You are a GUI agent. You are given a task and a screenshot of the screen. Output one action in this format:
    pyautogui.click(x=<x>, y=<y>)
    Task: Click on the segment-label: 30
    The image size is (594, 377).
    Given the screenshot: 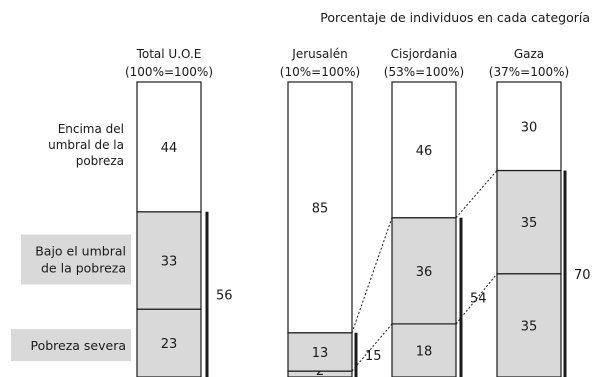 What is the action you would take?
    pyautogui.click(x=529, y=127)
    